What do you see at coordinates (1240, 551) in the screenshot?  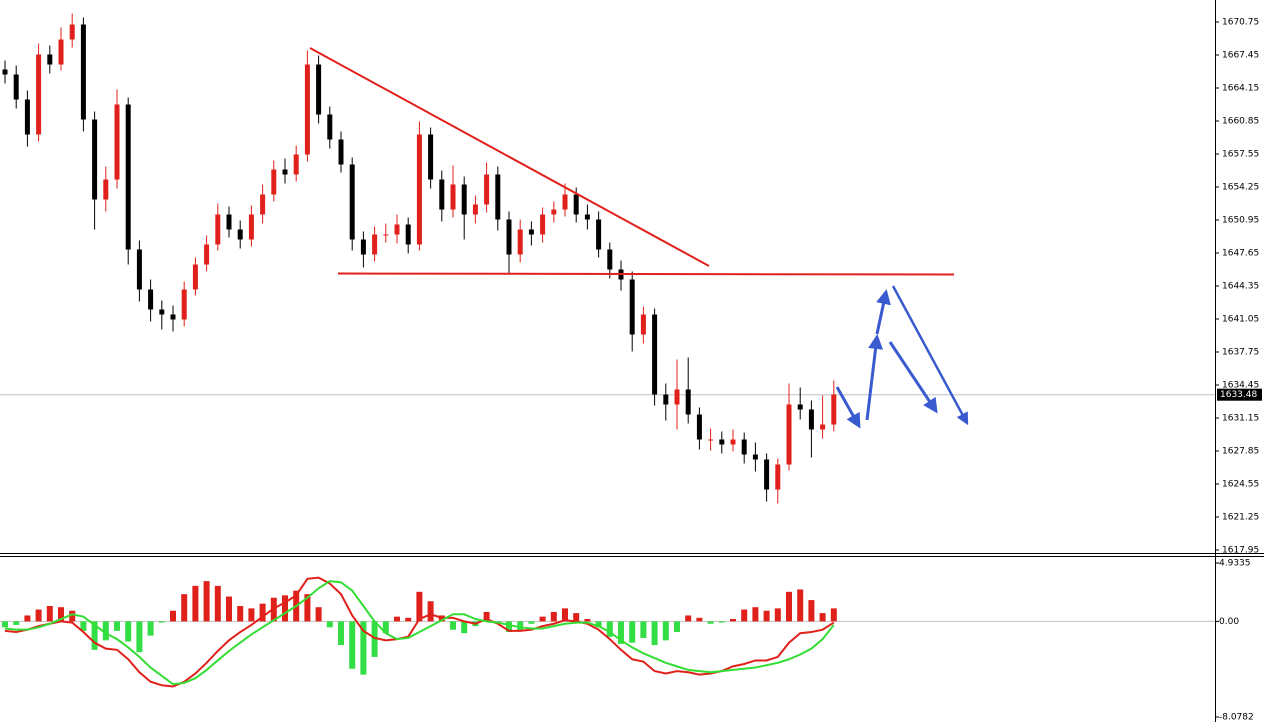 I see `y-tick-label: 1617.95` at bounding box center [1240, 551].